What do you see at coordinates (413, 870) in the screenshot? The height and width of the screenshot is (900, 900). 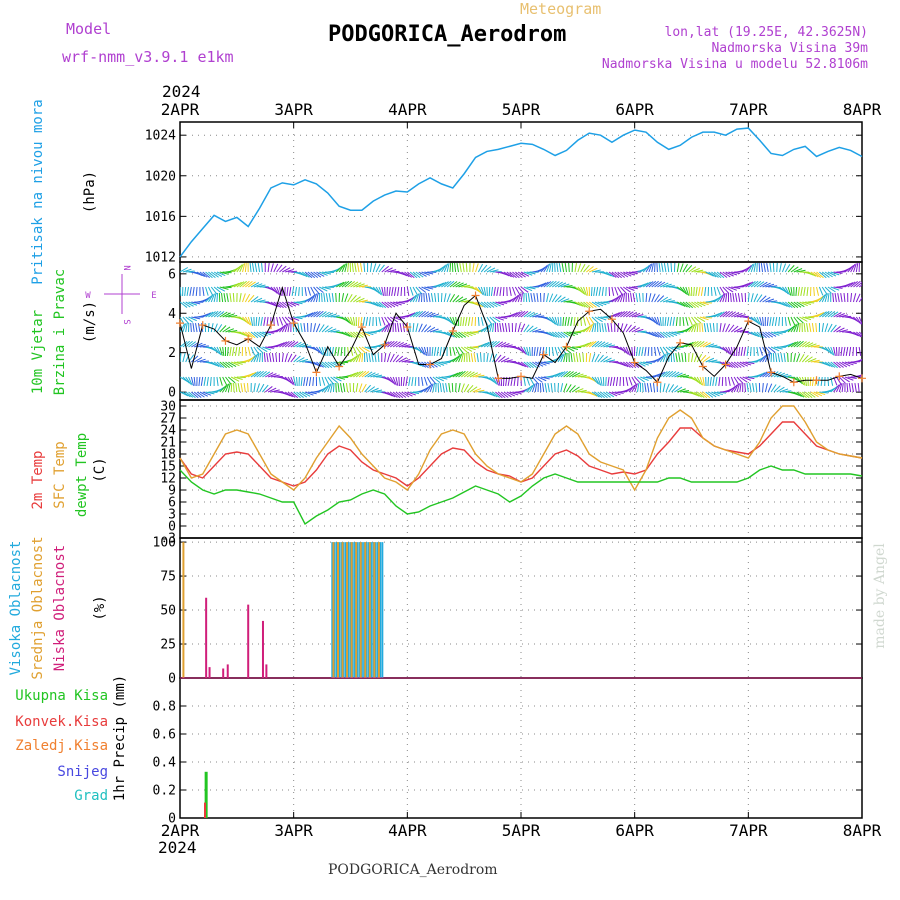 I see `footer-title: PODGORICA_Aerodrom` at bounding box center [413, 870].